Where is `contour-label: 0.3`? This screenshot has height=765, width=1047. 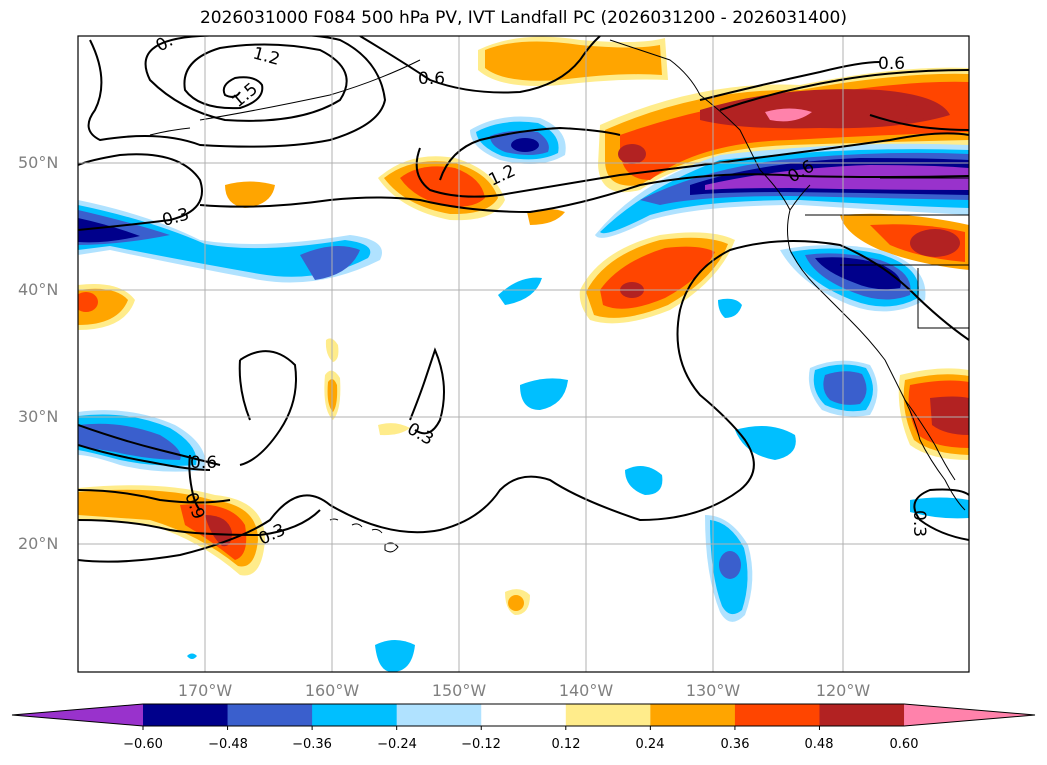
contour-label: 0.3 is located at coordinates (919, 523).